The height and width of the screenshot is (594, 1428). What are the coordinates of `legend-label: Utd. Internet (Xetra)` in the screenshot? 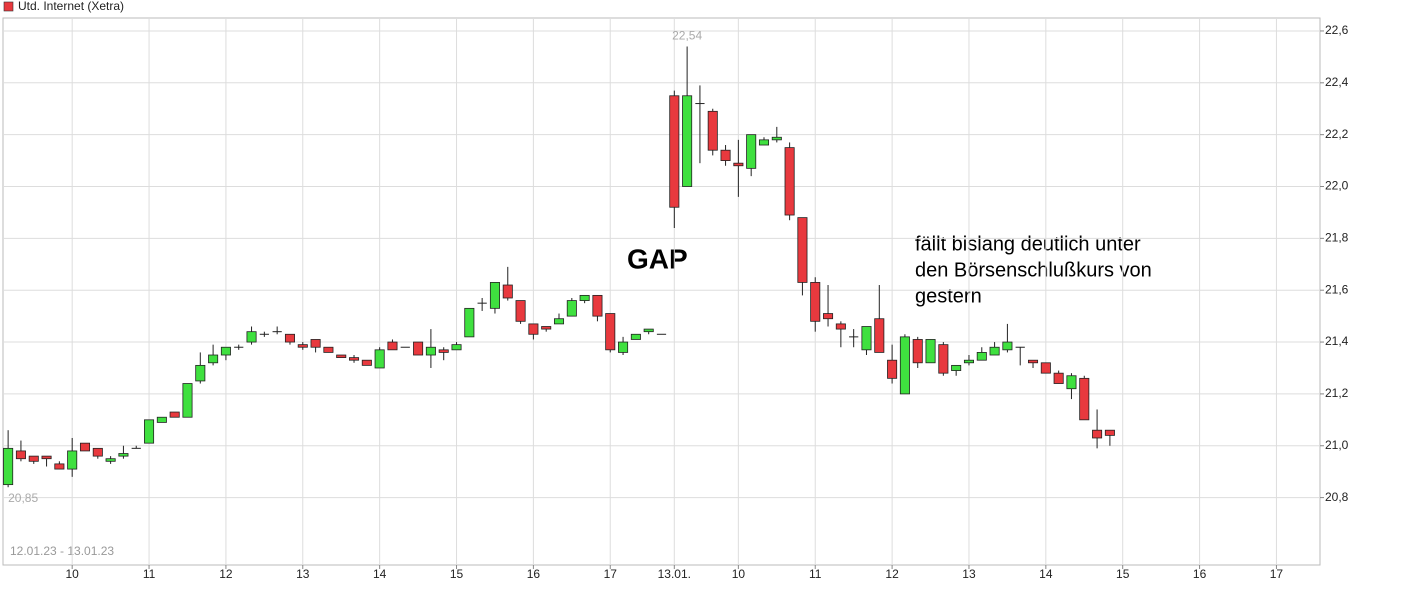 It's located at (71, 6).